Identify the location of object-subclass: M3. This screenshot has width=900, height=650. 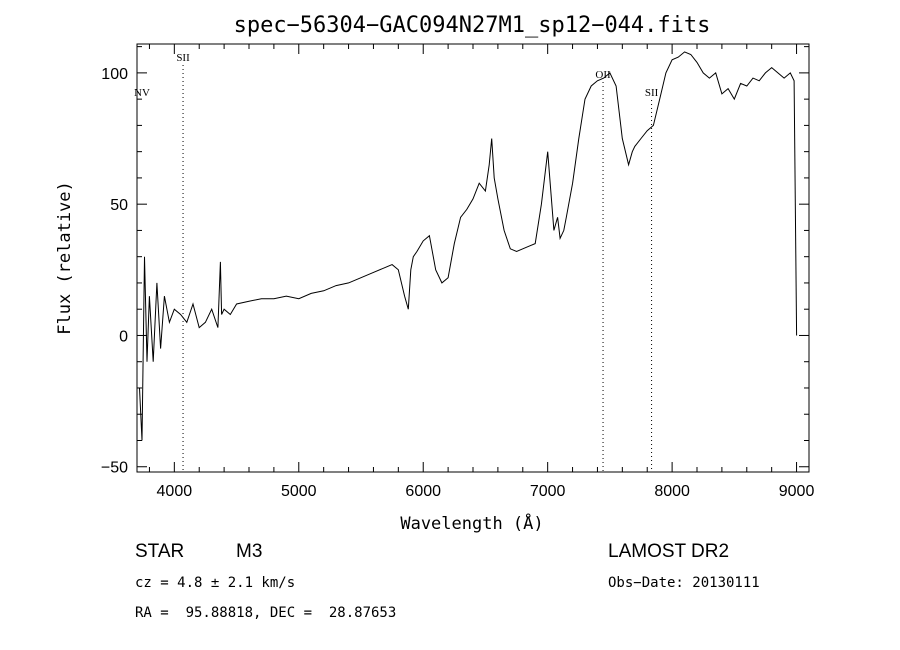
(249, 551).